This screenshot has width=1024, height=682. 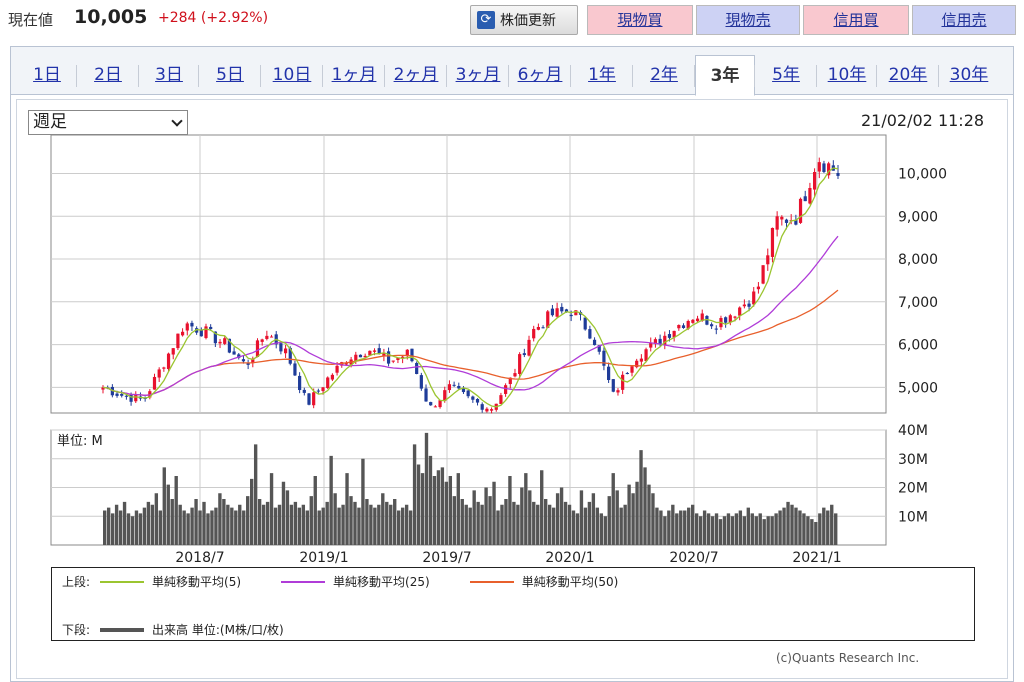 I want to click on tab-7: 2ヶ月, so click(x=416, y=75).